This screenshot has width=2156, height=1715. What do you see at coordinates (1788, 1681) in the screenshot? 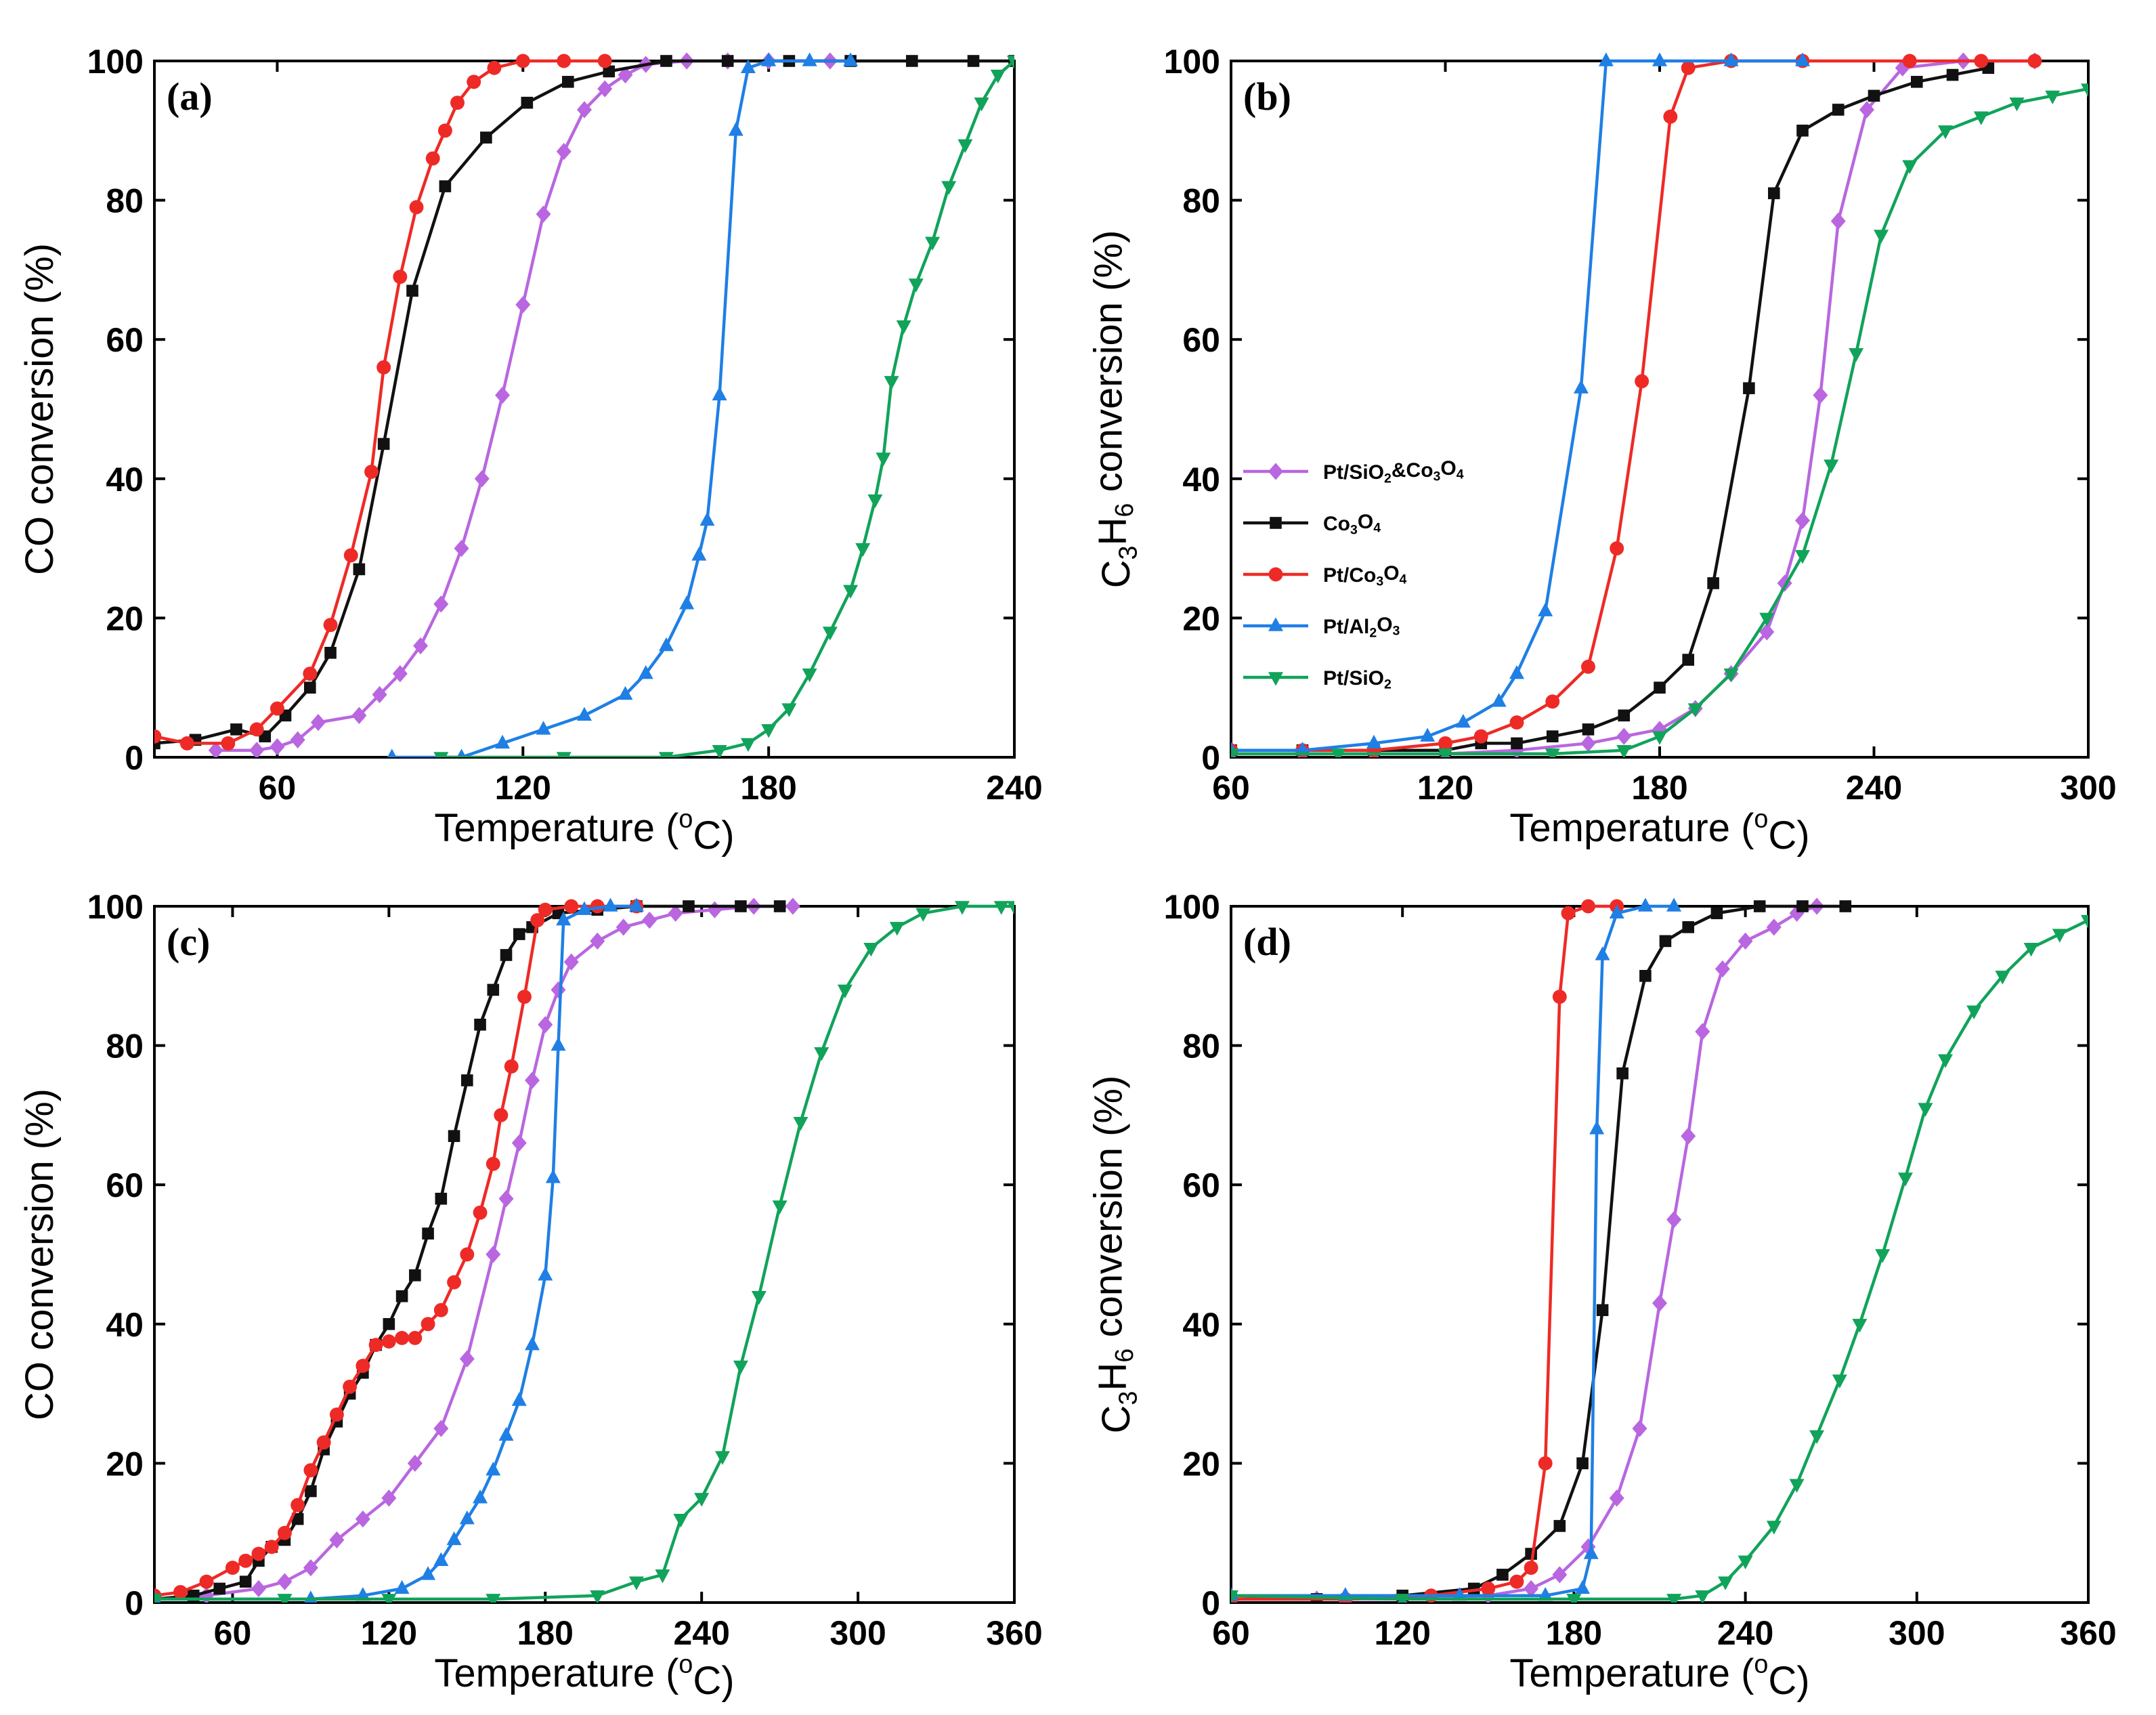
I see `text-part: C)` at bounding box center [1788, 1681].